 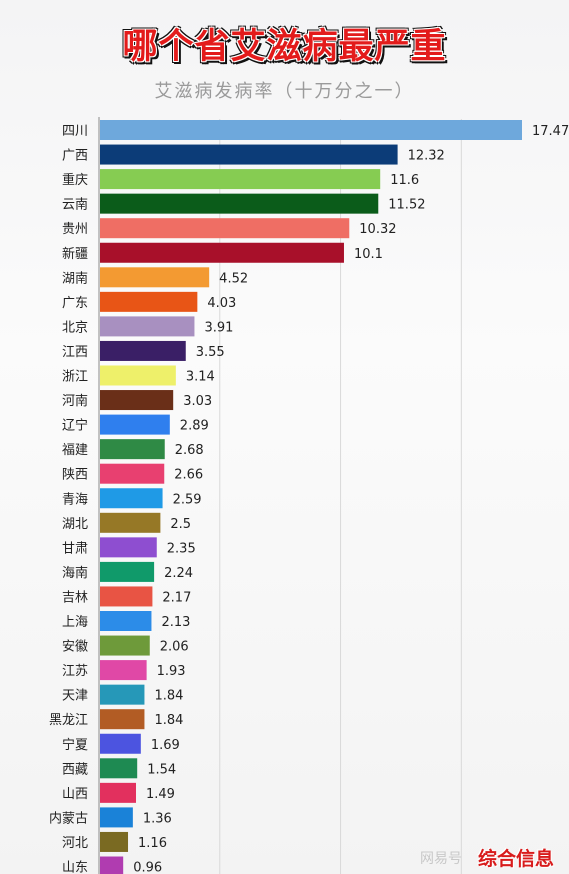 I want to click on value-label: 2.06, so click(x=174, y=647).